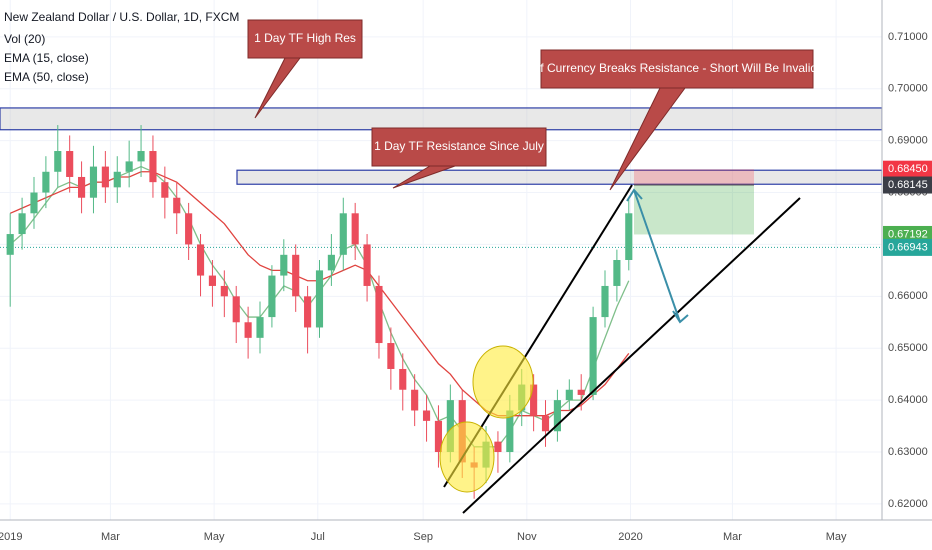  What do you see at coordinates (318, 537) in the screenshot?
I see `x-tick-label: Jul` at bounding box center [318, 537].